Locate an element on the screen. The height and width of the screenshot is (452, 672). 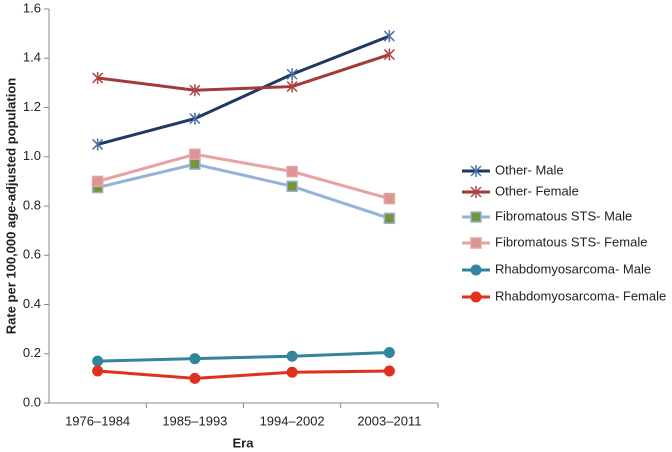
y-tick-label: 0.2 is located at coordinates (32, 352).